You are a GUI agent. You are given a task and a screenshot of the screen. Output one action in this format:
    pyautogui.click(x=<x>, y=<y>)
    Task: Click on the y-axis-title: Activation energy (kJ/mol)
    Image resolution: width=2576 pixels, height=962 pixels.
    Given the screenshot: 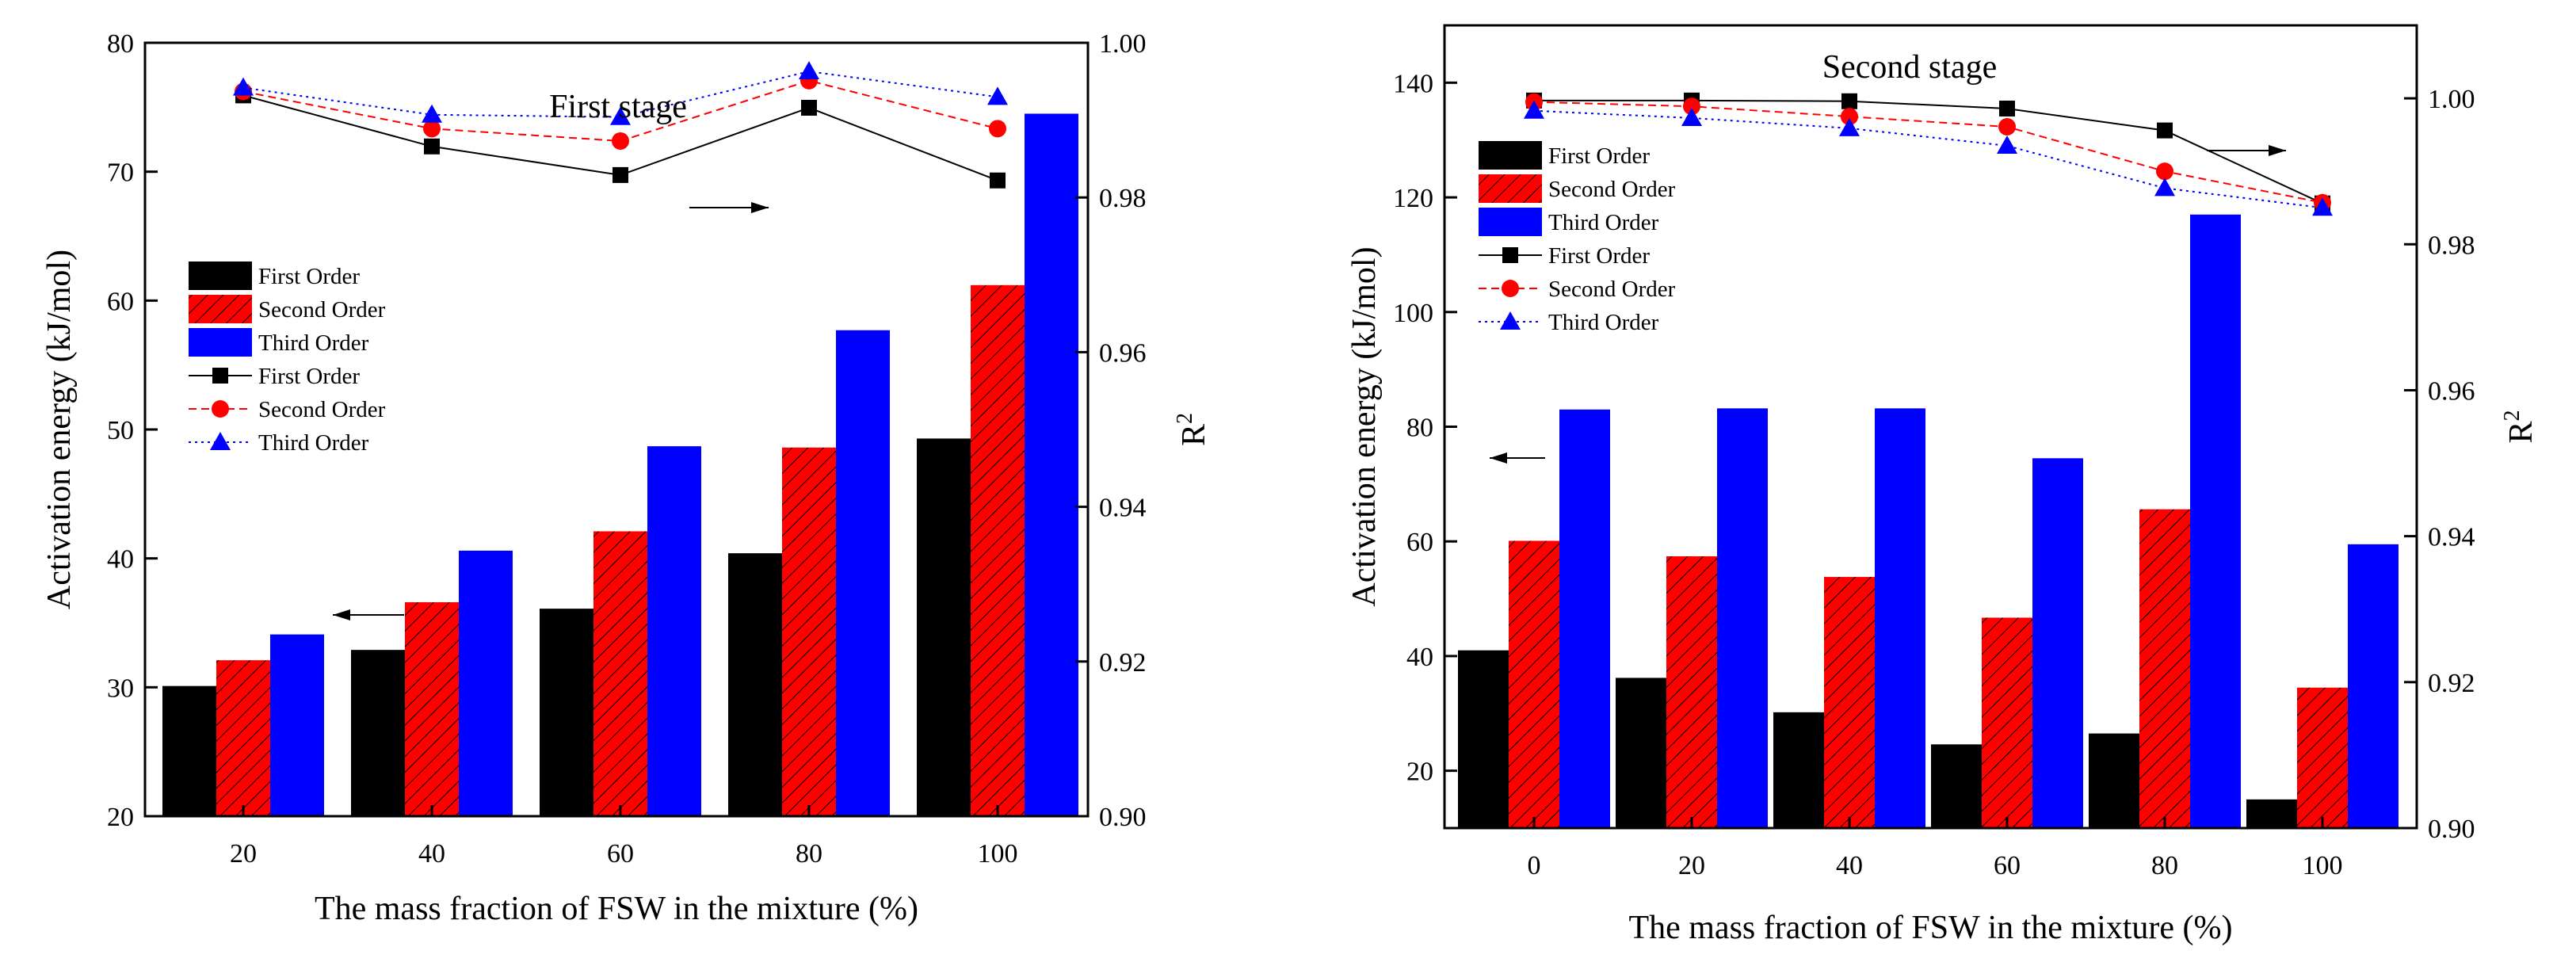 What is the action you would take?
    pyautogui.click(x=1364, y=426)
    